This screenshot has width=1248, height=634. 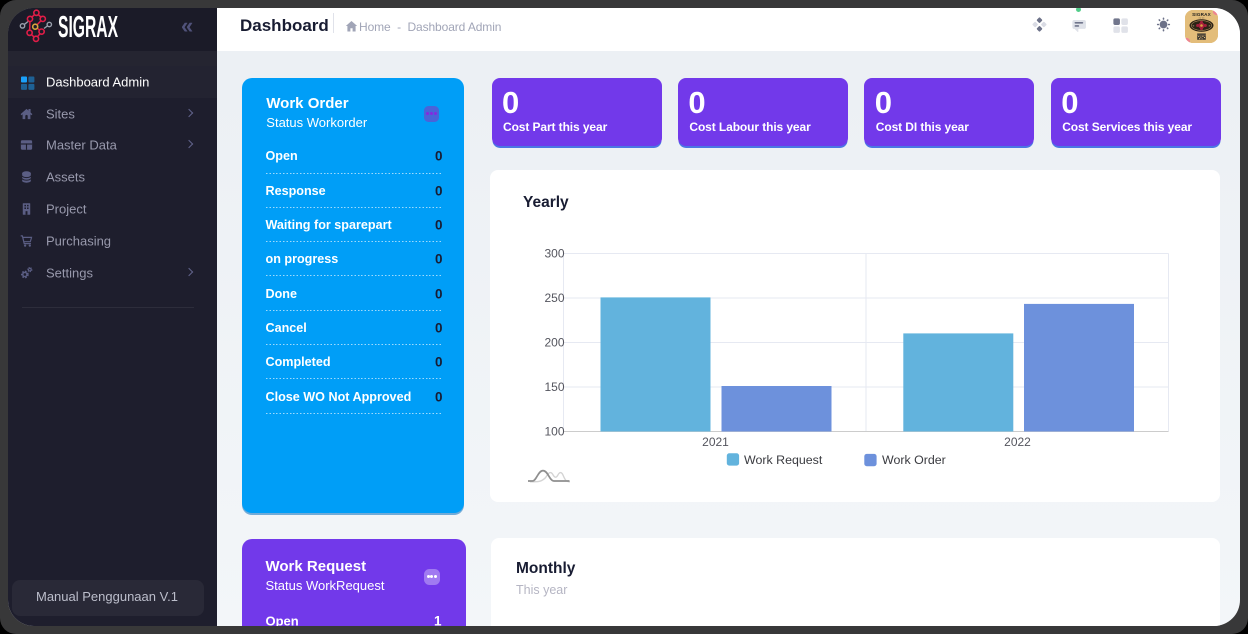 I want to click on svg-text: SIGRAX, so click(x=1202, y=14).